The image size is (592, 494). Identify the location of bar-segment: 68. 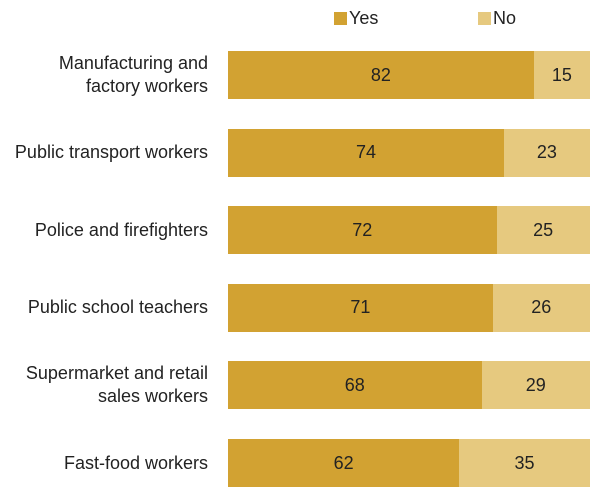
(355, 385).